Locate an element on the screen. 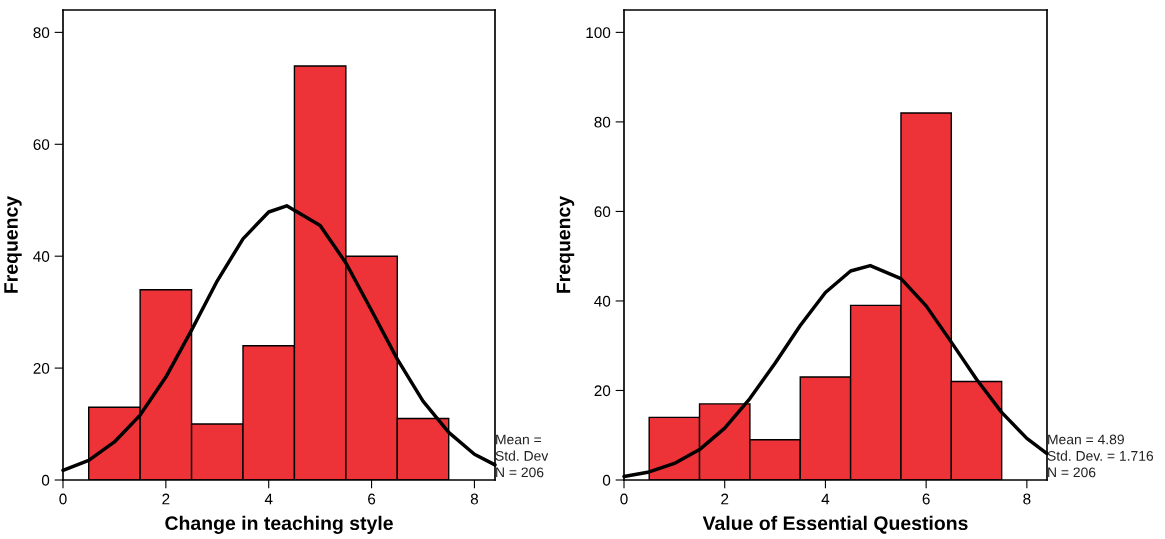 Image resolution: width=1165 pixels, height=539 pixels. y-tick-label: 100 is located at coordinates (598, 33).